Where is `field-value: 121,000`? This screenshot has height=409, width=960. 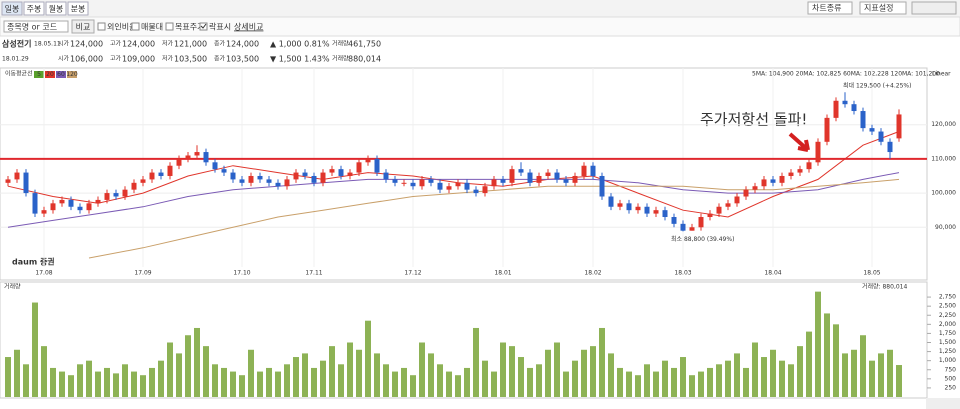 field-value: 121,000 is located at coordinates (190, 44).